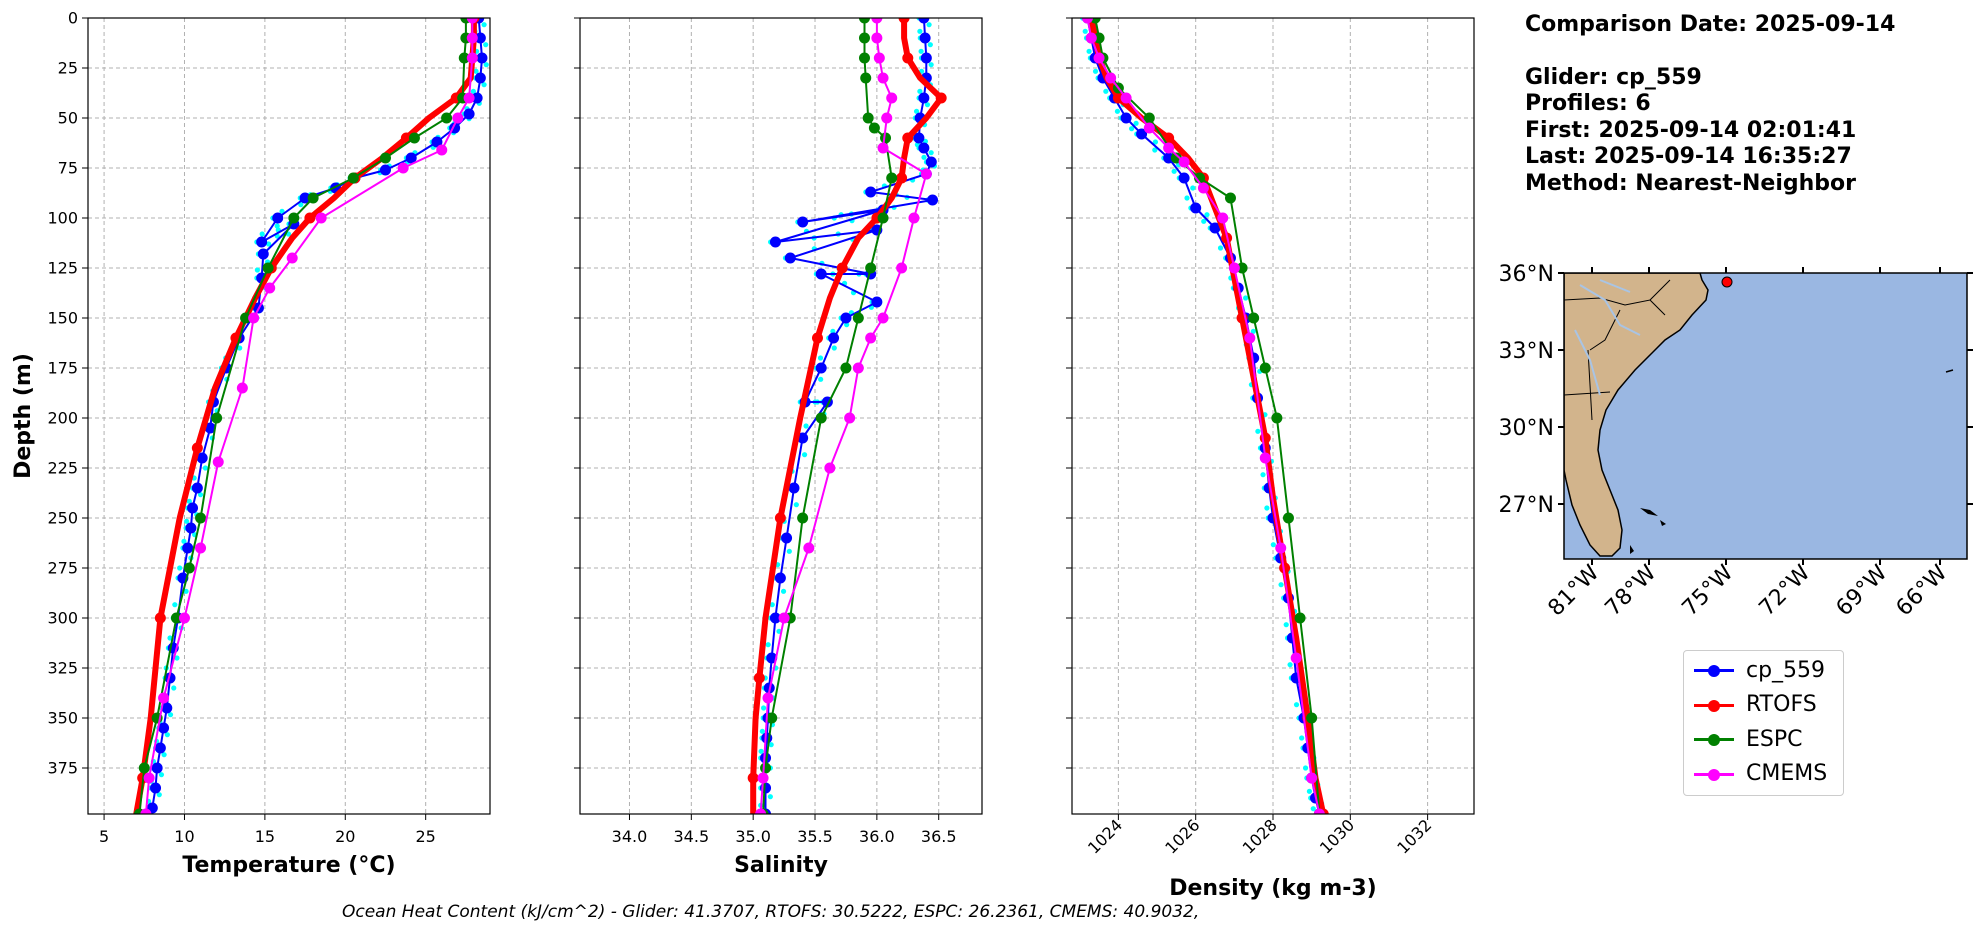 This screenshot has width=1978, height=934. What do you see at coordinates (73, 18) in the screenshot?
I see `y-tick-label: 0` at bounding box center [73, 18].